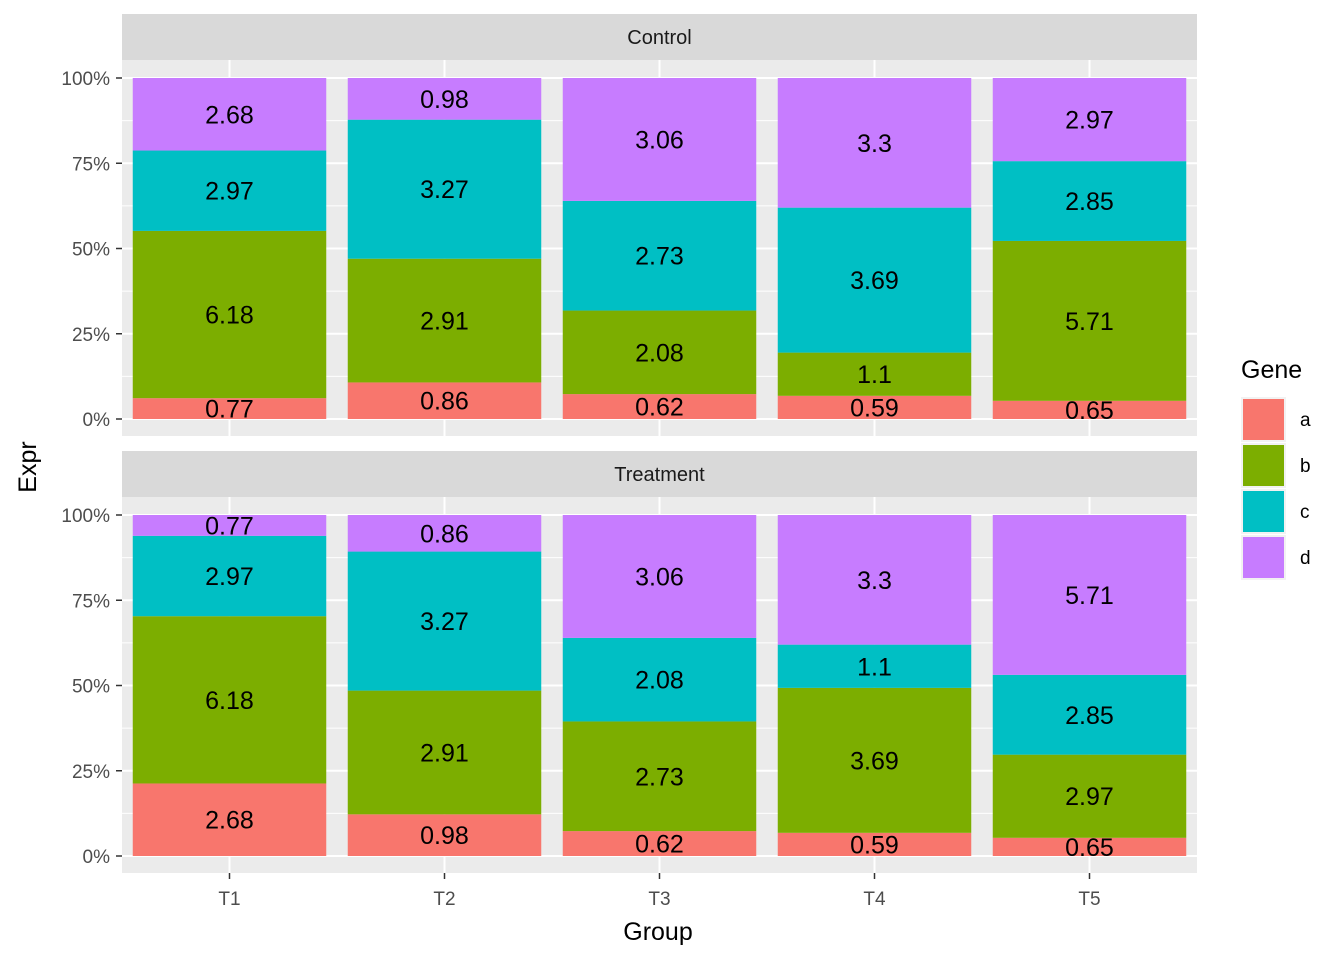 The image size is (1344, 960). I want to click on y-tick-label: 100%, so click(85, 516).